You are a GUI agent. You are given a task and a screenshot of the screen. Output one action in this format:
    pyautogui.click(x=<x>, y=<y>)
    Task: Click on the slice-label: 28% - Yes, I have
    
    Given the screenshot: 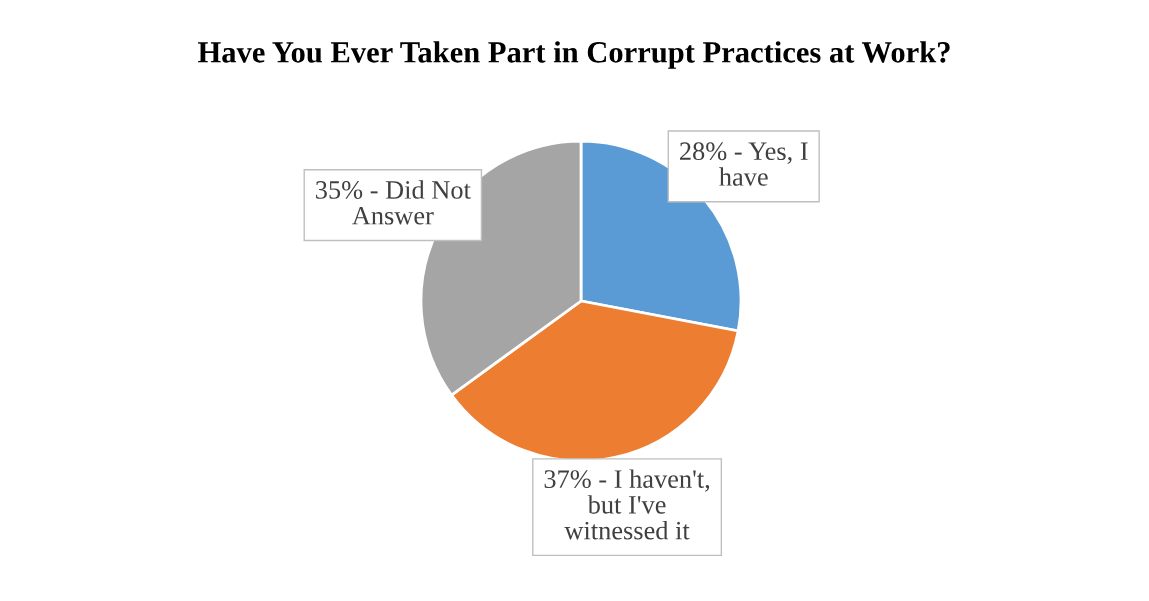 What is the action you would take?
    pyautogui.click(x=744, y=164)
    